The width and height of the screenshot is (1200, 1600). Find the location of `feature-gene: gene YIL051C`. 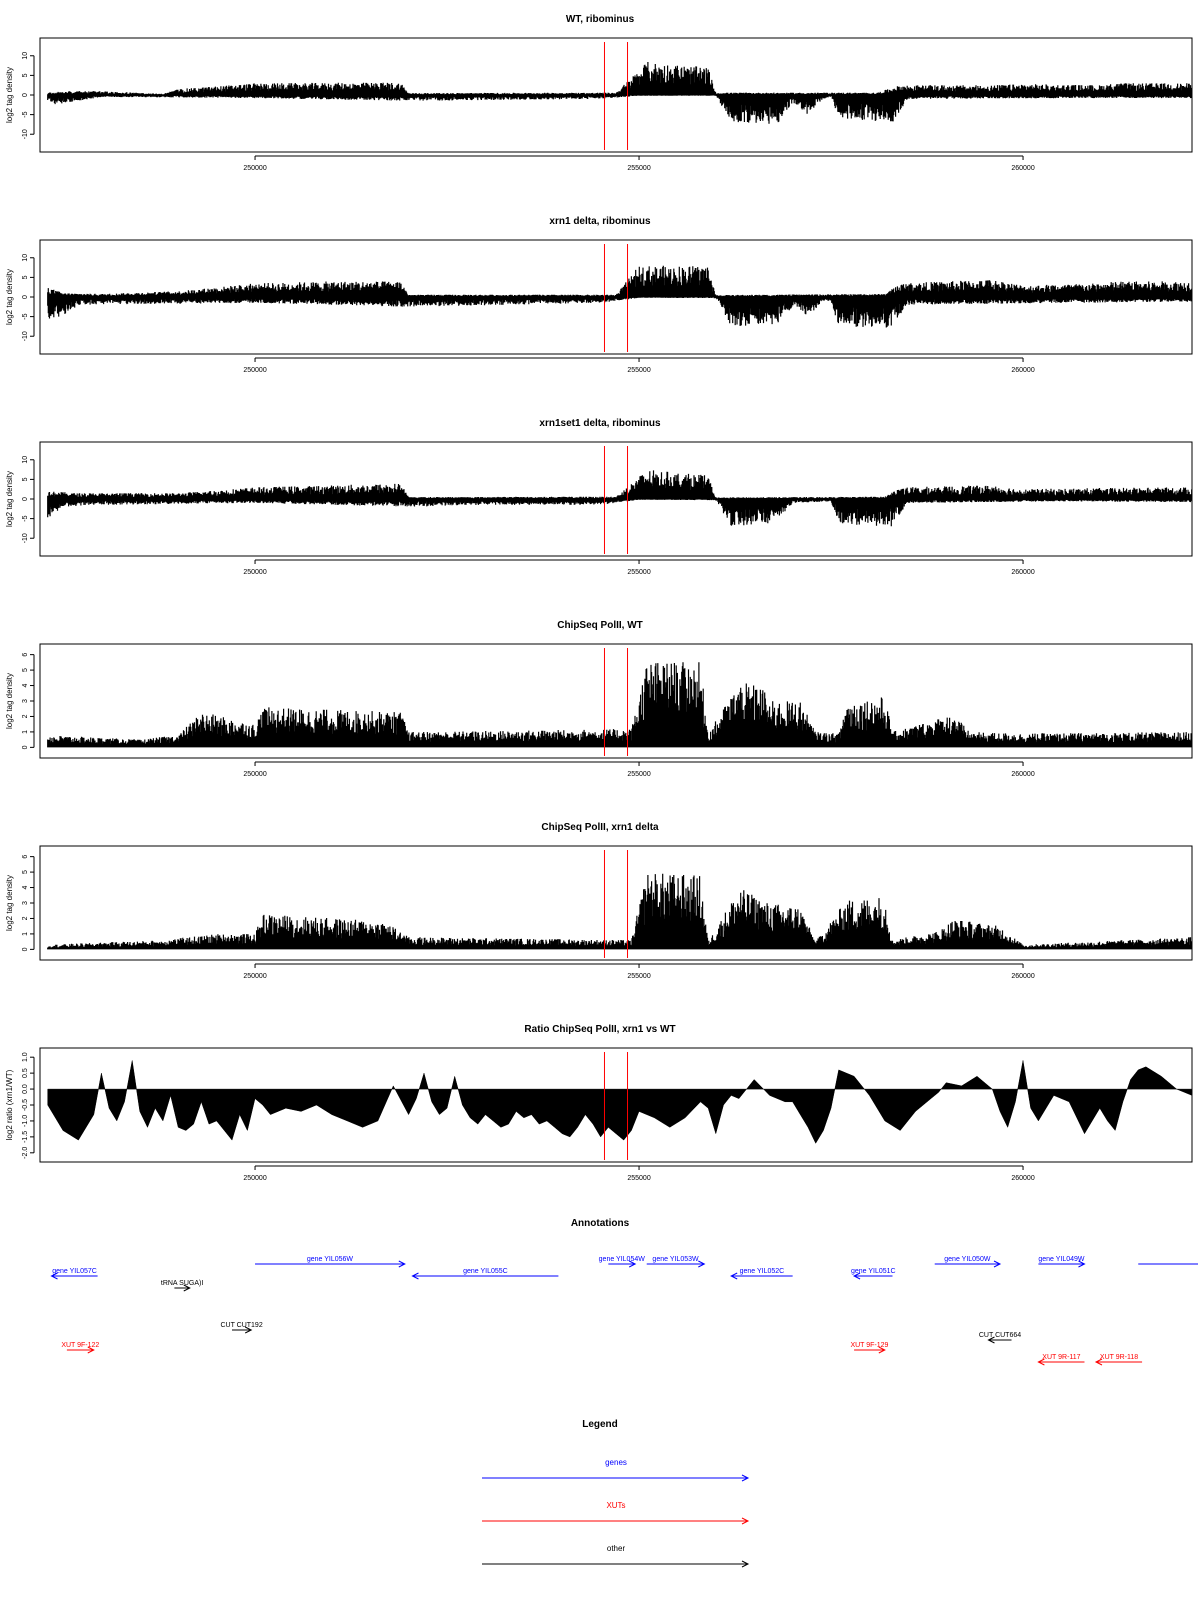

feature-gene: gene YIL051C is located at coordinates (873, 1274).